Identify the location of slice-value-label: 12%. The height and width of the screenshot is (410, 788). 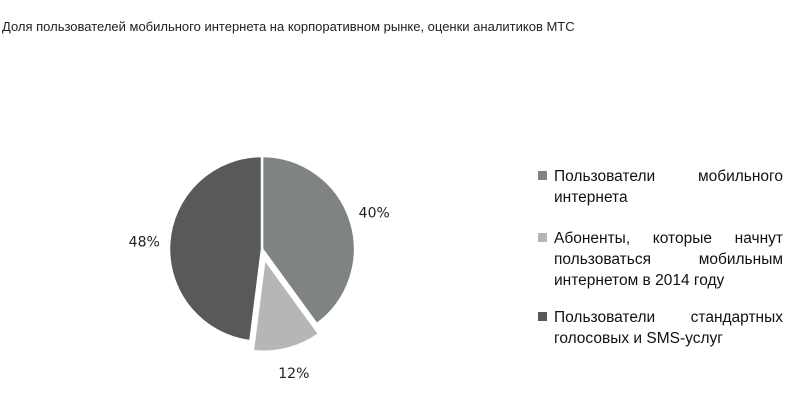
(293, 374).